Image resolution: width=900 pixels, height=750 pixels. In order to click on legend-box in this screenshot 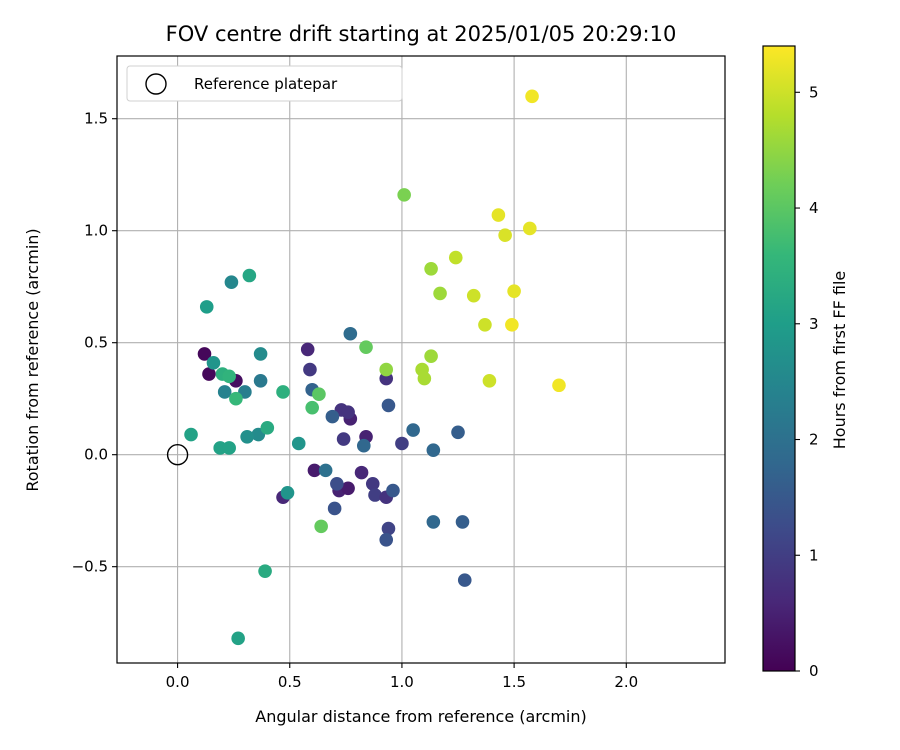, I will do `click(264, 83)`.